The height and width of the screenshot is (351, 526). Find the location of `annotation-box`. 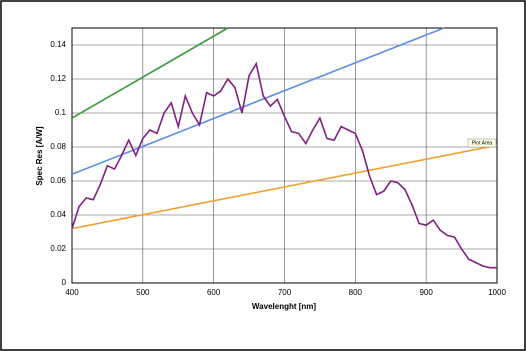

annotation-box is located at coordinates (482, 143).